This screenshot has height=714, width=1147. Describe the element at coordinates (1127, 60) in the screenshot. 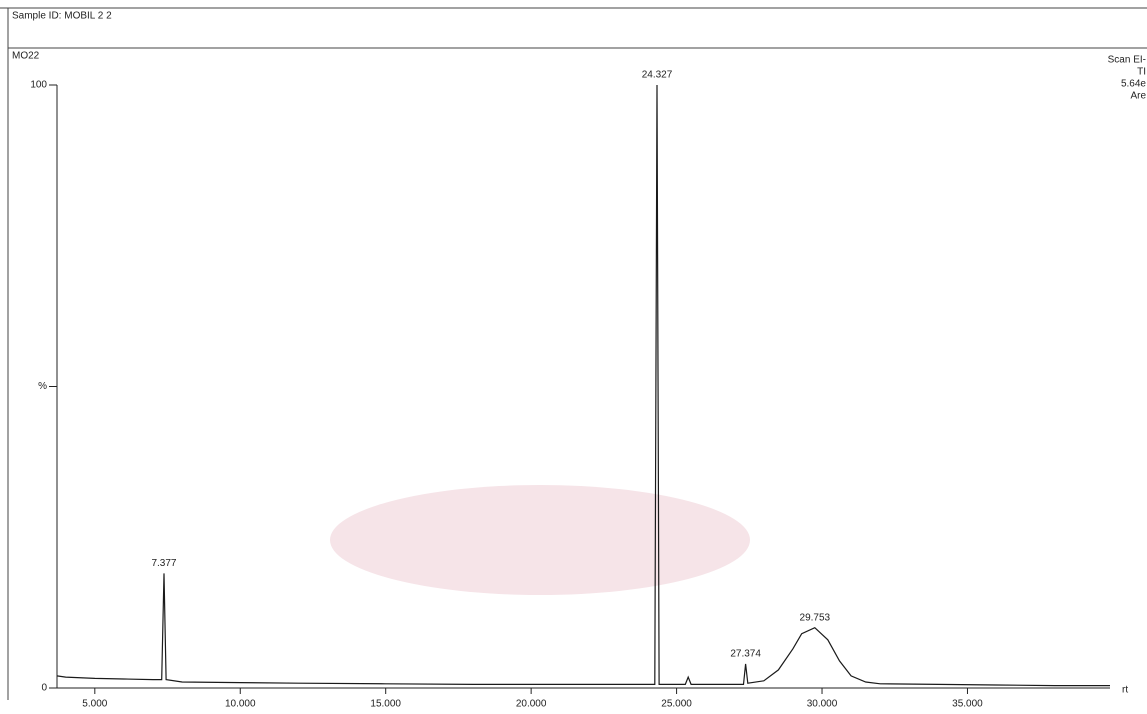

I see `info: Scan EI-` at that location.